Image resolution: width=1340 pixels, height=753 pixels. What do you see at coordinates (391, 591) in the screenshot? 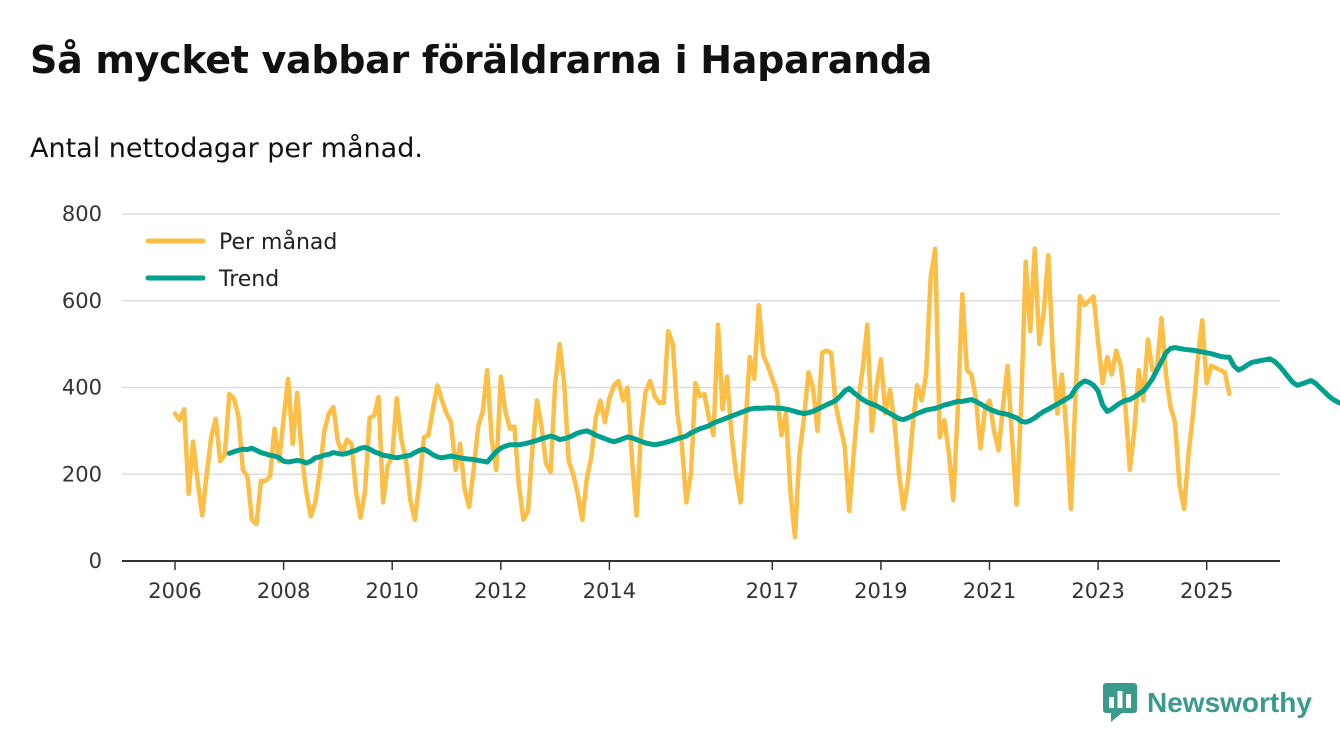
I see `x-tick-label: 2010` at bounding box center [391, 591].